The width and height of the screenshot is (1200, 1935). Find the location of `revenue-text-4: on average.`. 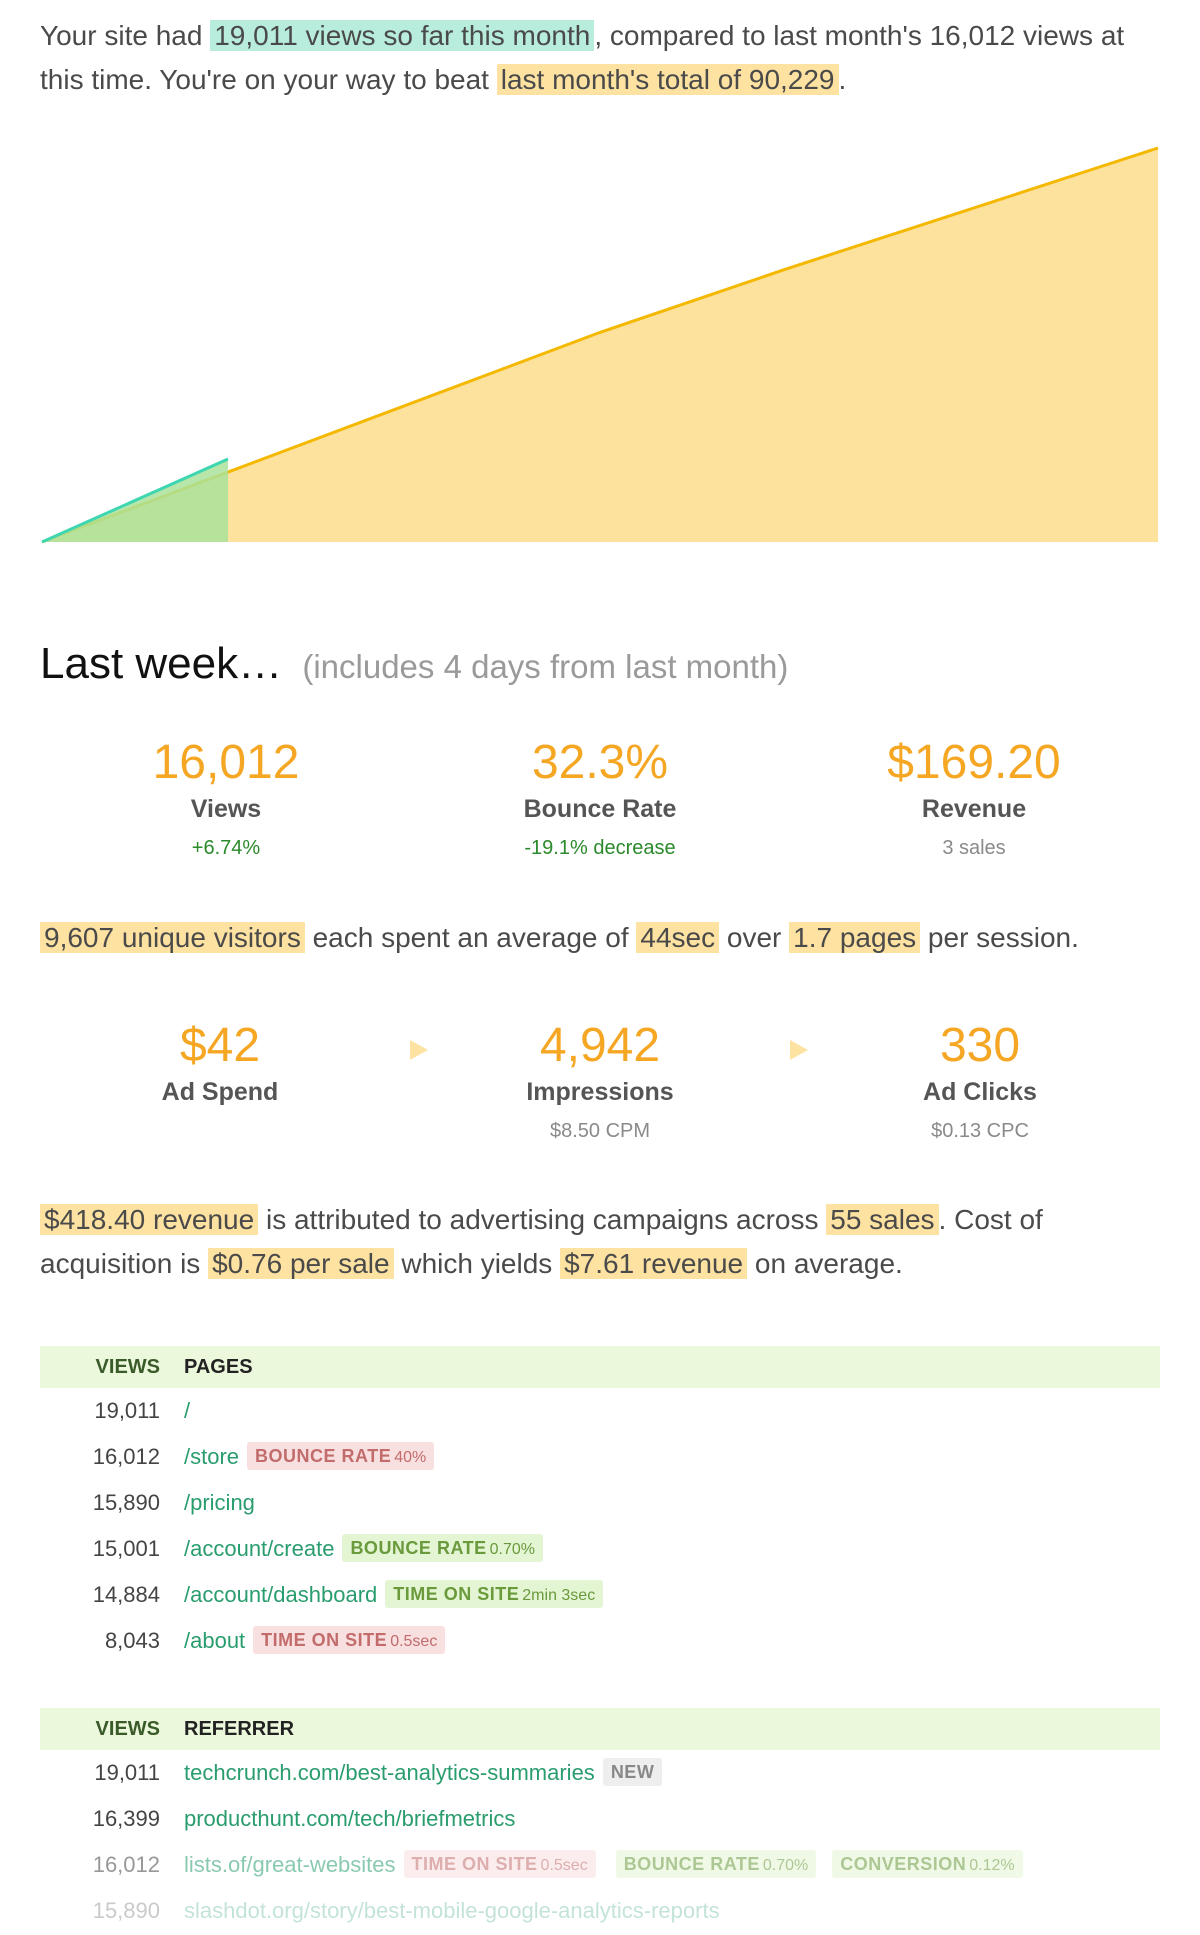

revenue-text-4: on average. is located at coordinates (825, 1263).